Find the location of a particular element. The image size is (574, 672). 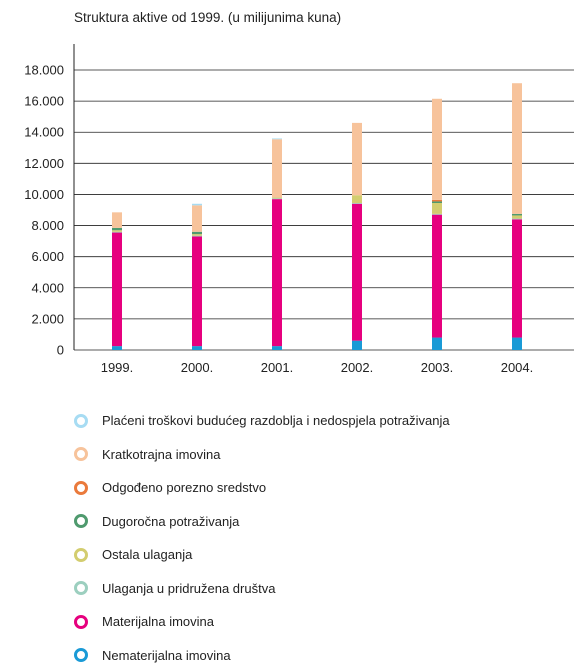

y-tick-label: 8.000 is located at coordinates (47, 225).